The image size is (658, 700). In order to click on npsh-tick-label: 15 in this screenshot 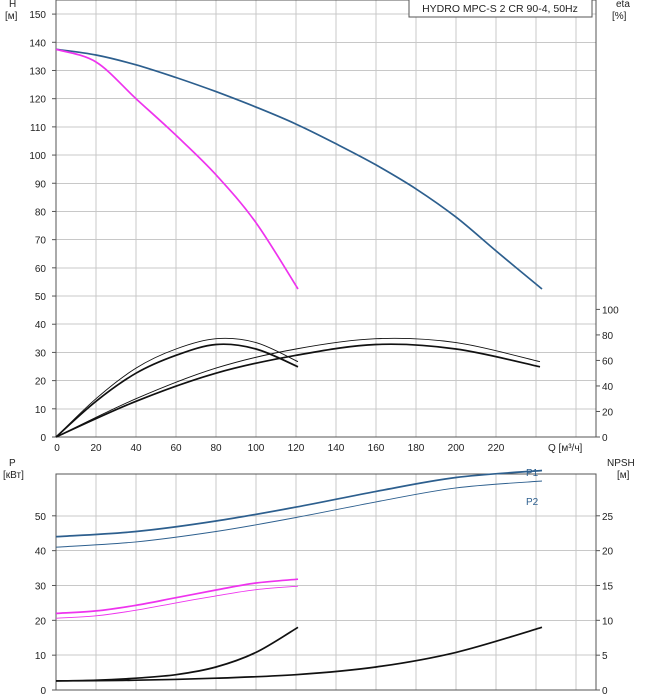, I will do `click(608, 586)`.